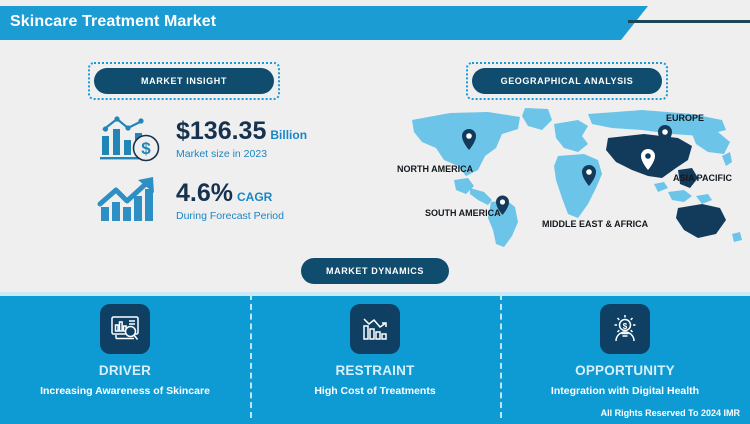 The height and width of the screenshot is (424, 750). Describe the element at coordinates (125, 360) in the screenshot. I see `dynamics-card-driver: DRIVER Increasing Awareness of Skincare` at that location.